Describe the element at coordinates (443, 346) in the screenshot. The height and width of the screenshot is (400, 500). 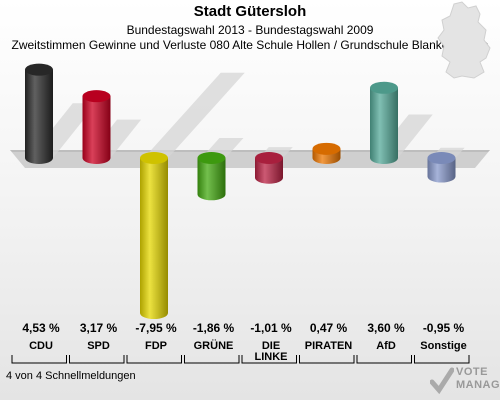
I see `category-label: Sonstige` at that location.